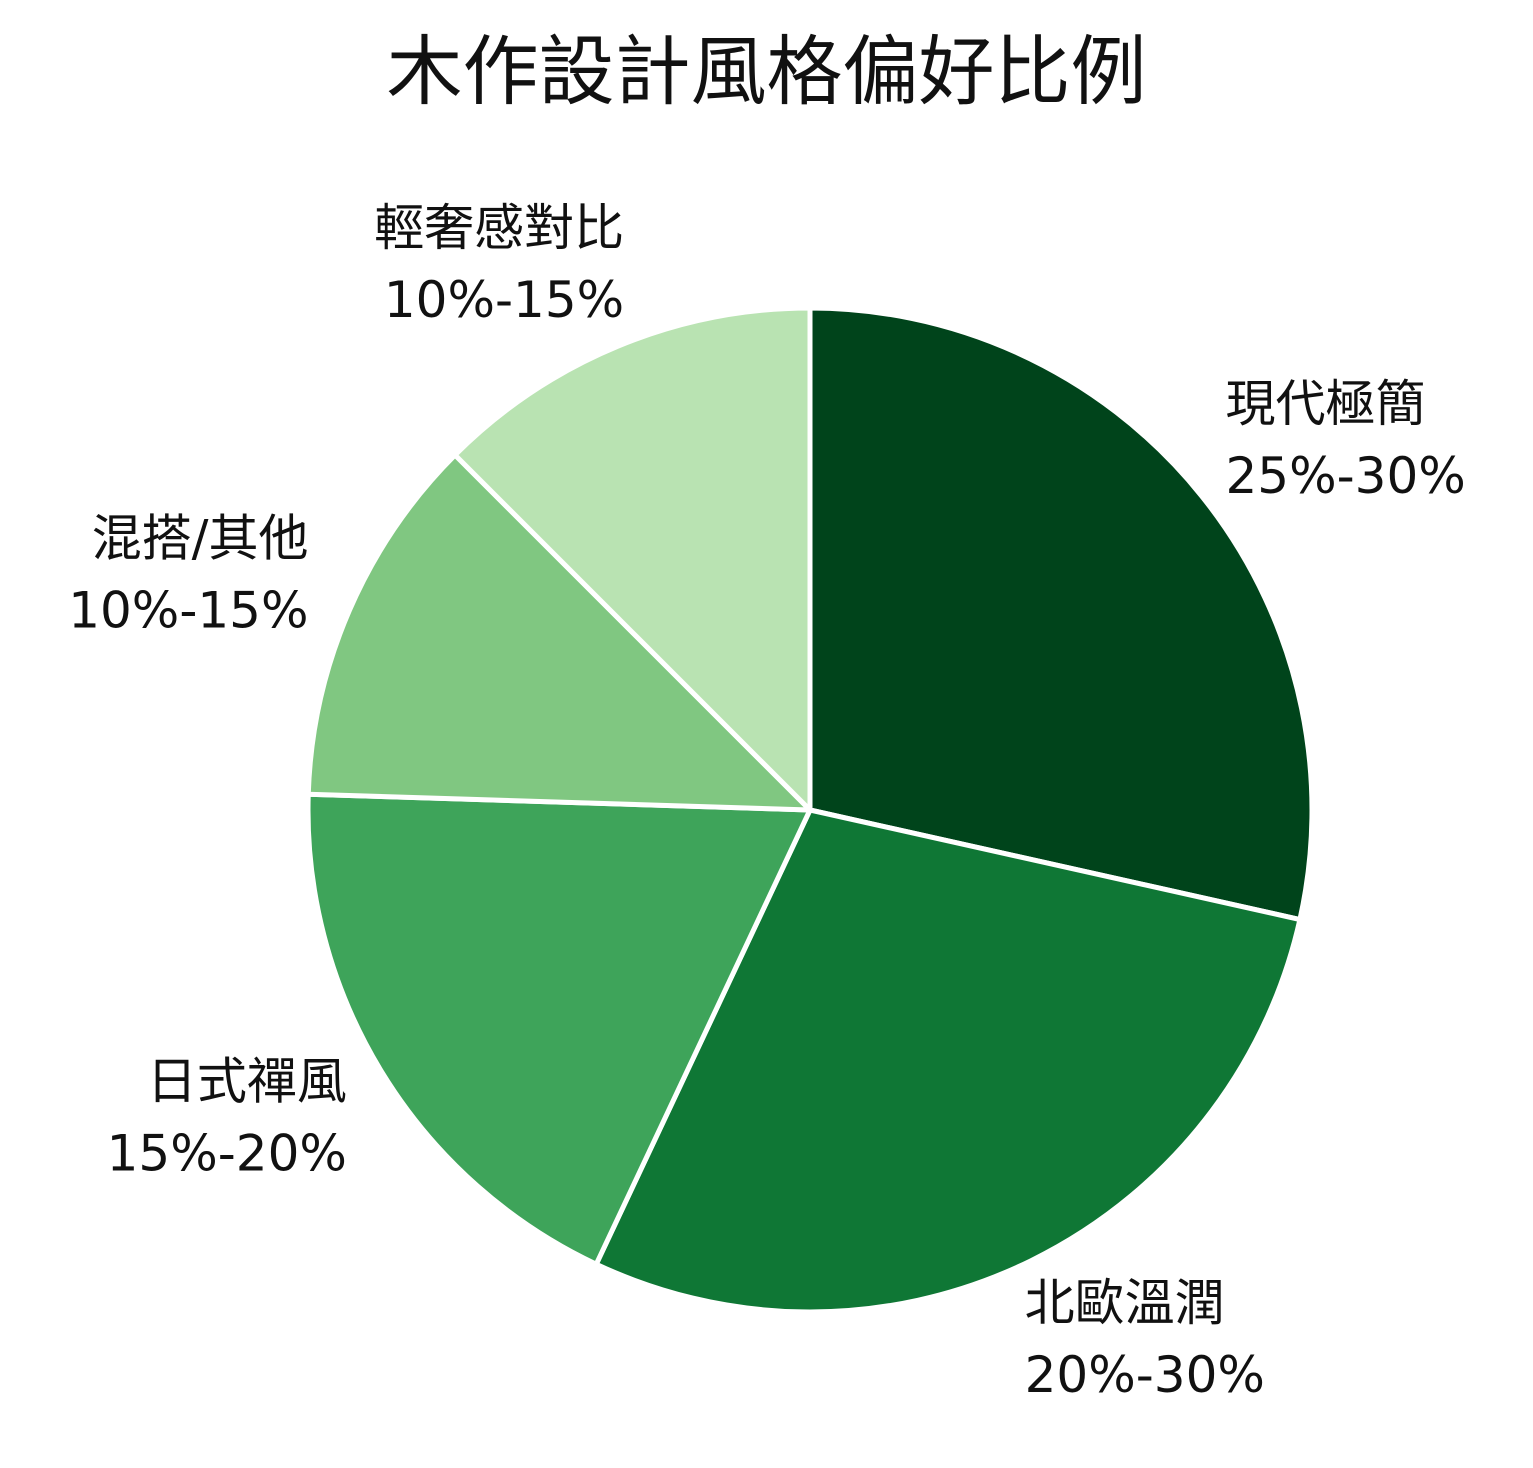 The height and width of the screenshot is (1468, 1533). What do you see at coordinates (247, 1081) in the screenshot?
I see `slice-name: 日式禪風` at bounding box center [247, 1081].